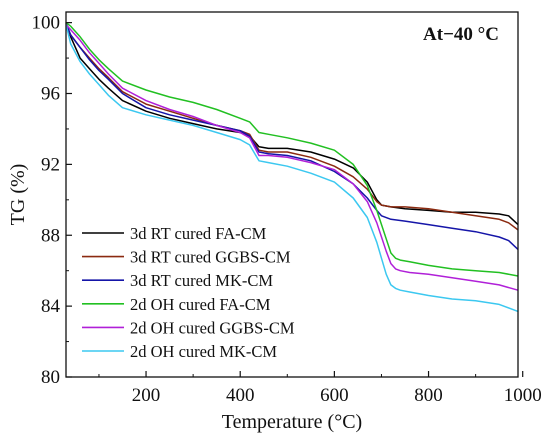  Describe the element at coordinates (203, 351) in the screenshot. I see `legend-label: 2d OH cured MK-CM` at that location.